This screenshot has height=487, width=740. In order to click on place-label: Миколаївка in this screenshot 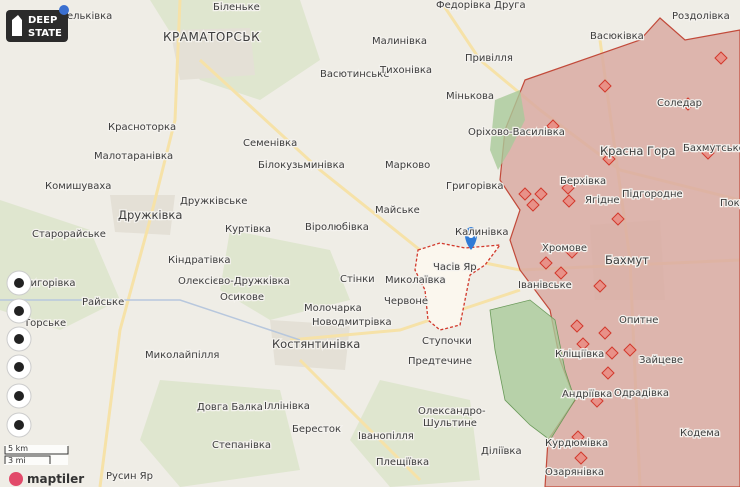, I will do `click(415, 280)`.